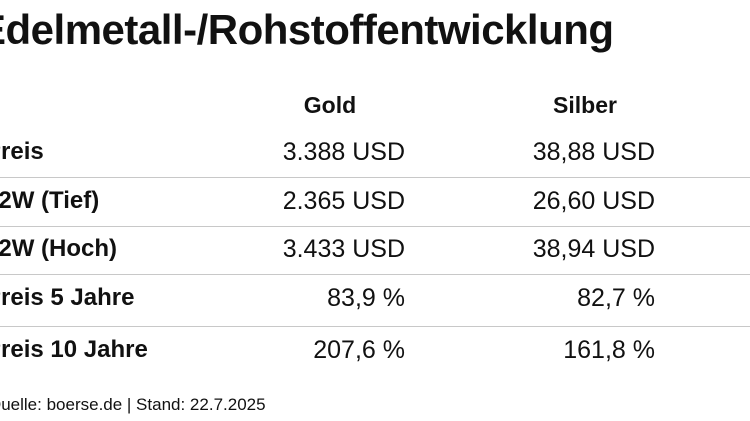 The image size is (750, 421). Describe the element at coordinates (359, 350) in the screenshot. I see `cell-value: 207,6 %` at that location.